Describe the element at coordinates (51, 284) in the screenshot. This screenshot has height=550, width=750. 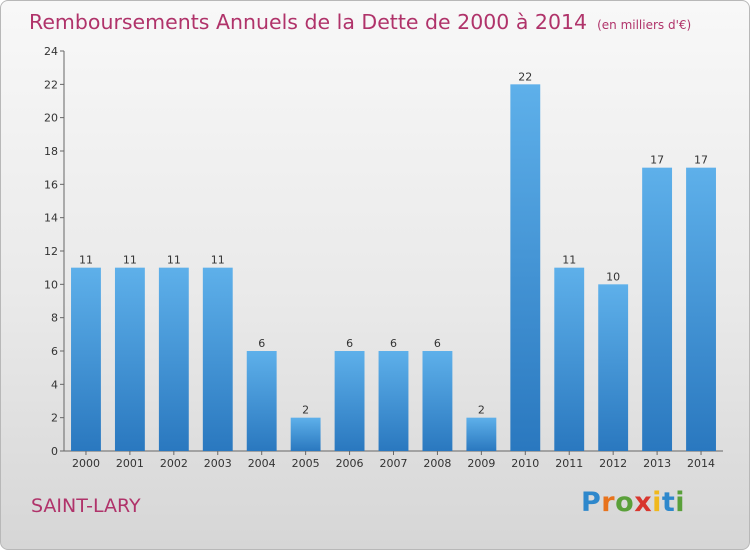
I see `y-tick-label: 10` at that location.